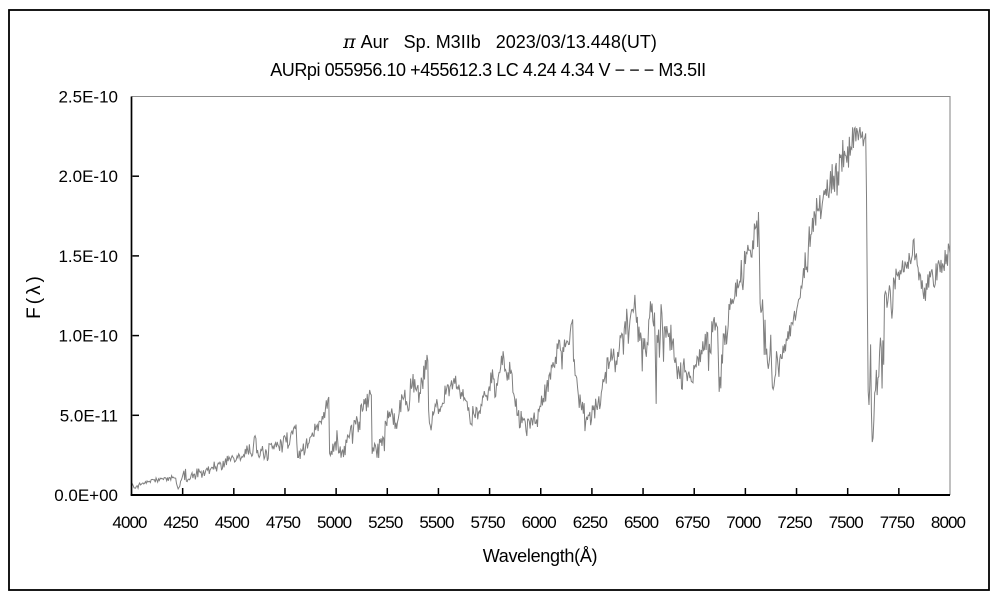 This screenshot has width=1000, height=600. I want to click on x-tick-label: 6500, so click(641, 522).